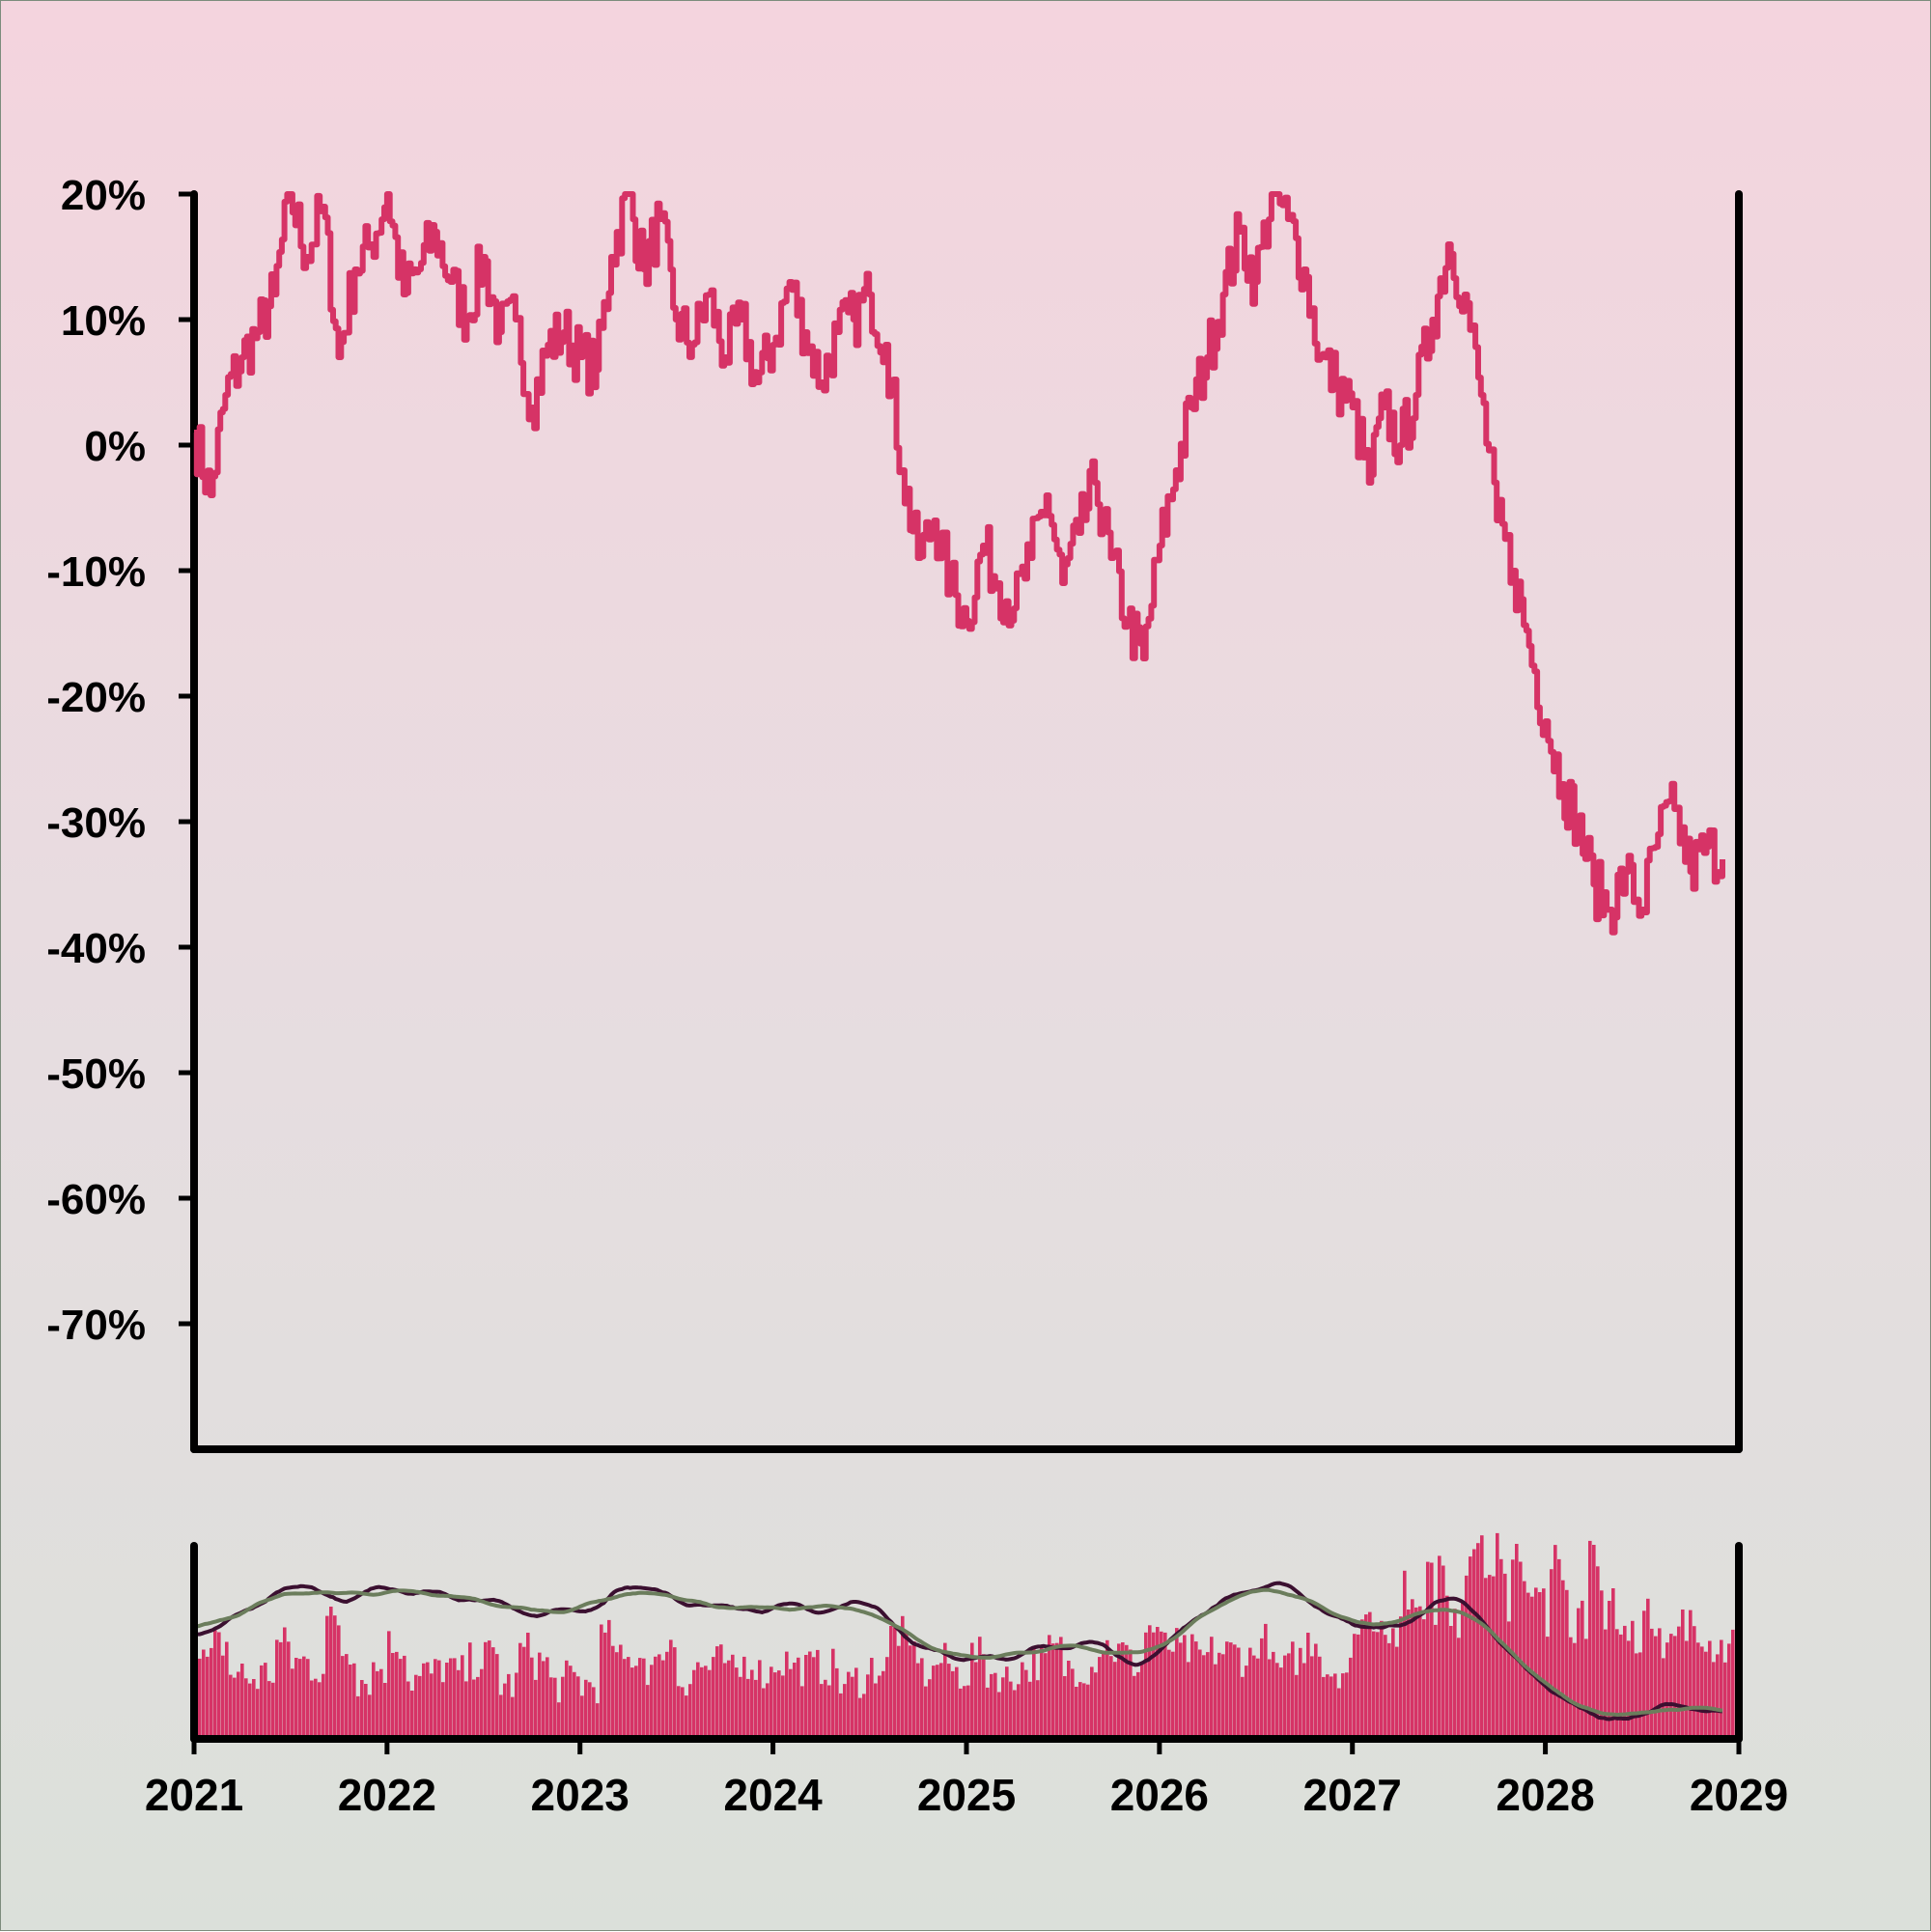  I want to click on navigator-panel: 2021 2022 2023 2024 2025 2026 2027 2028 2029, so click(966, 1676).